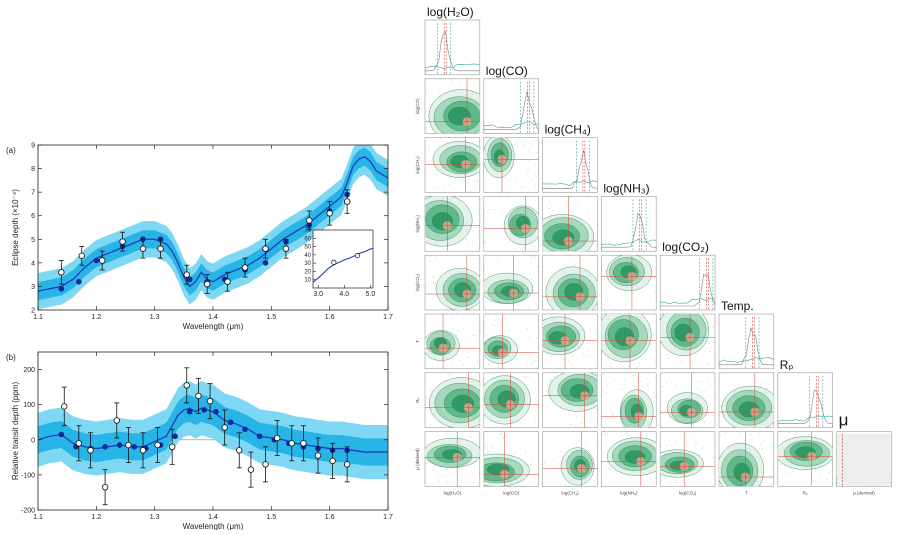 This screenshot has width=905, height=535. I want to click on corner-cell-frame, so click(511, 106).